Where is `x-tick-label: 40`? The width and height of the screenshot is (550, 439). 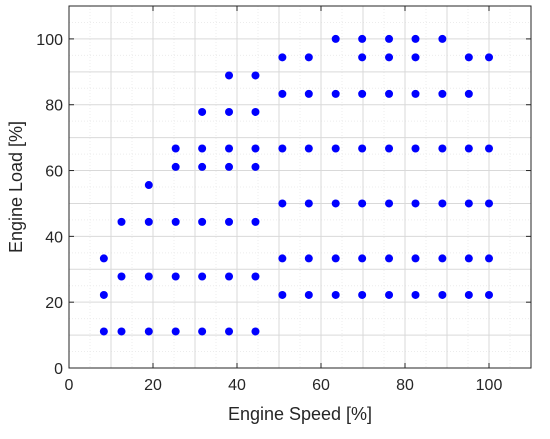 x-tick-label: 40 is located at coordinates (237, 385).